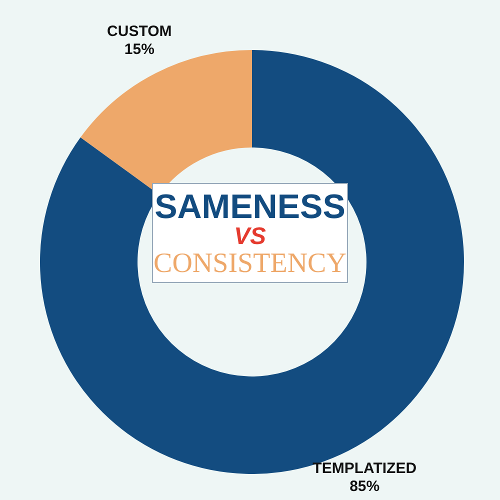 The height and width of the screenshot is (500, 500). I want to click on text: SAMENESS VS CONSISTENCY, so click(250, 234).